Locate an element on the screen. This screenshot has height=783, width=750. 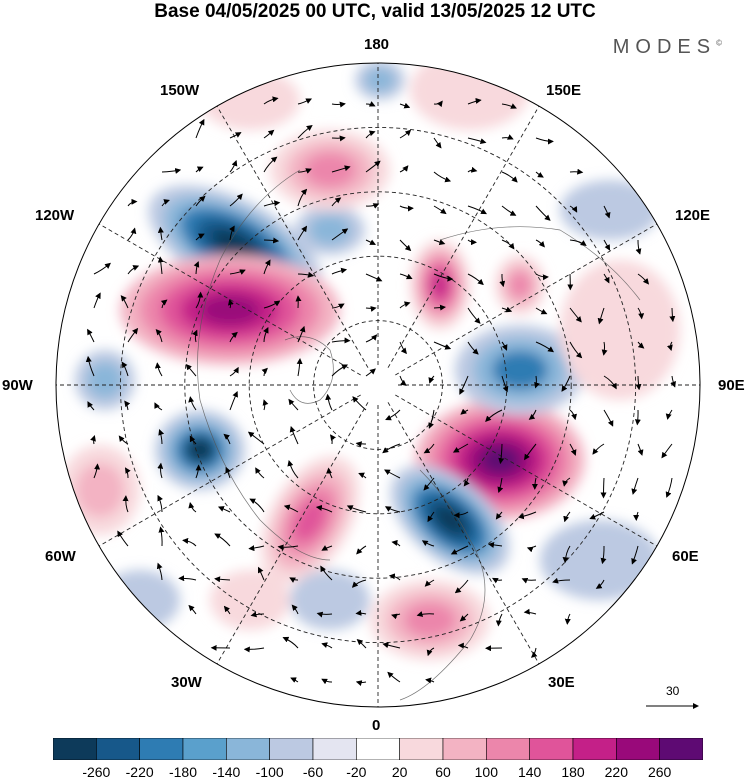
label-lon-180: 180 is located at coordinates (377, 44).